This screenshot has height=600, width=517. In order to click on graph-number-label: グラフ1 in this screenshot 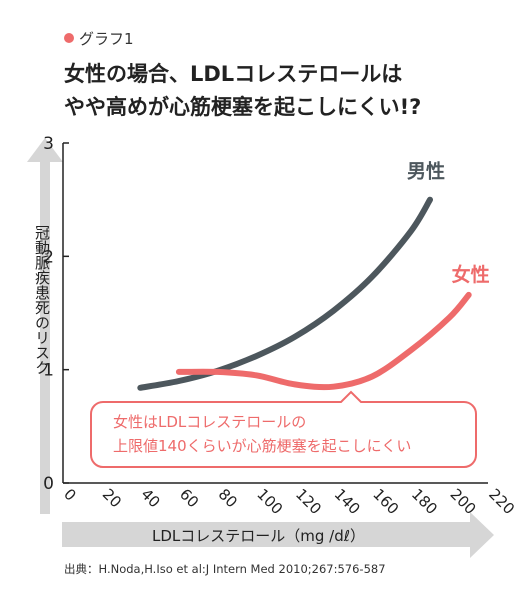, I will do `click(106, 39)`.